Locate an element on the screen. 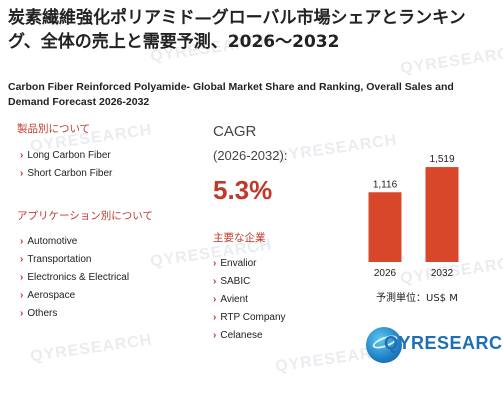 The image size is (503, 400). list-item: › Avient is located at coordinates (230, 299).